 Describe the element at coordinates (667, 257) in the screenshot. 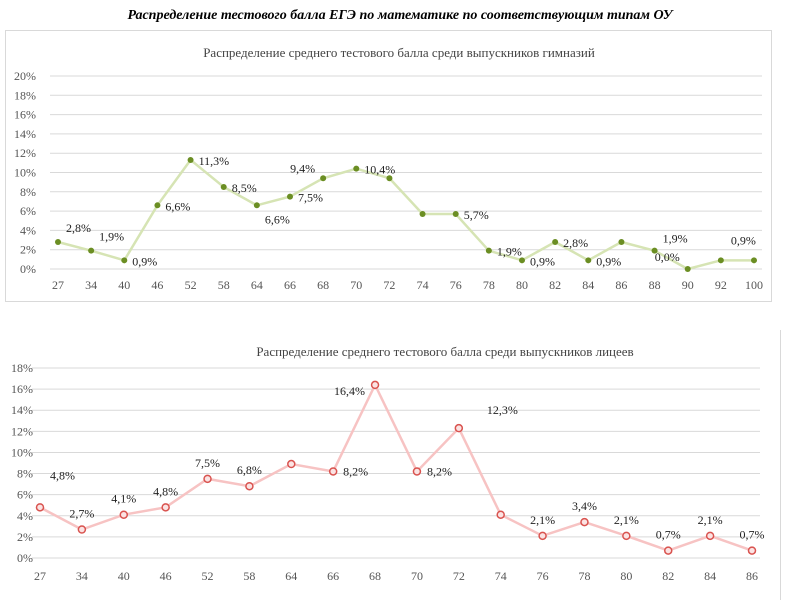

I see `data-label: 0,0%` at that location.